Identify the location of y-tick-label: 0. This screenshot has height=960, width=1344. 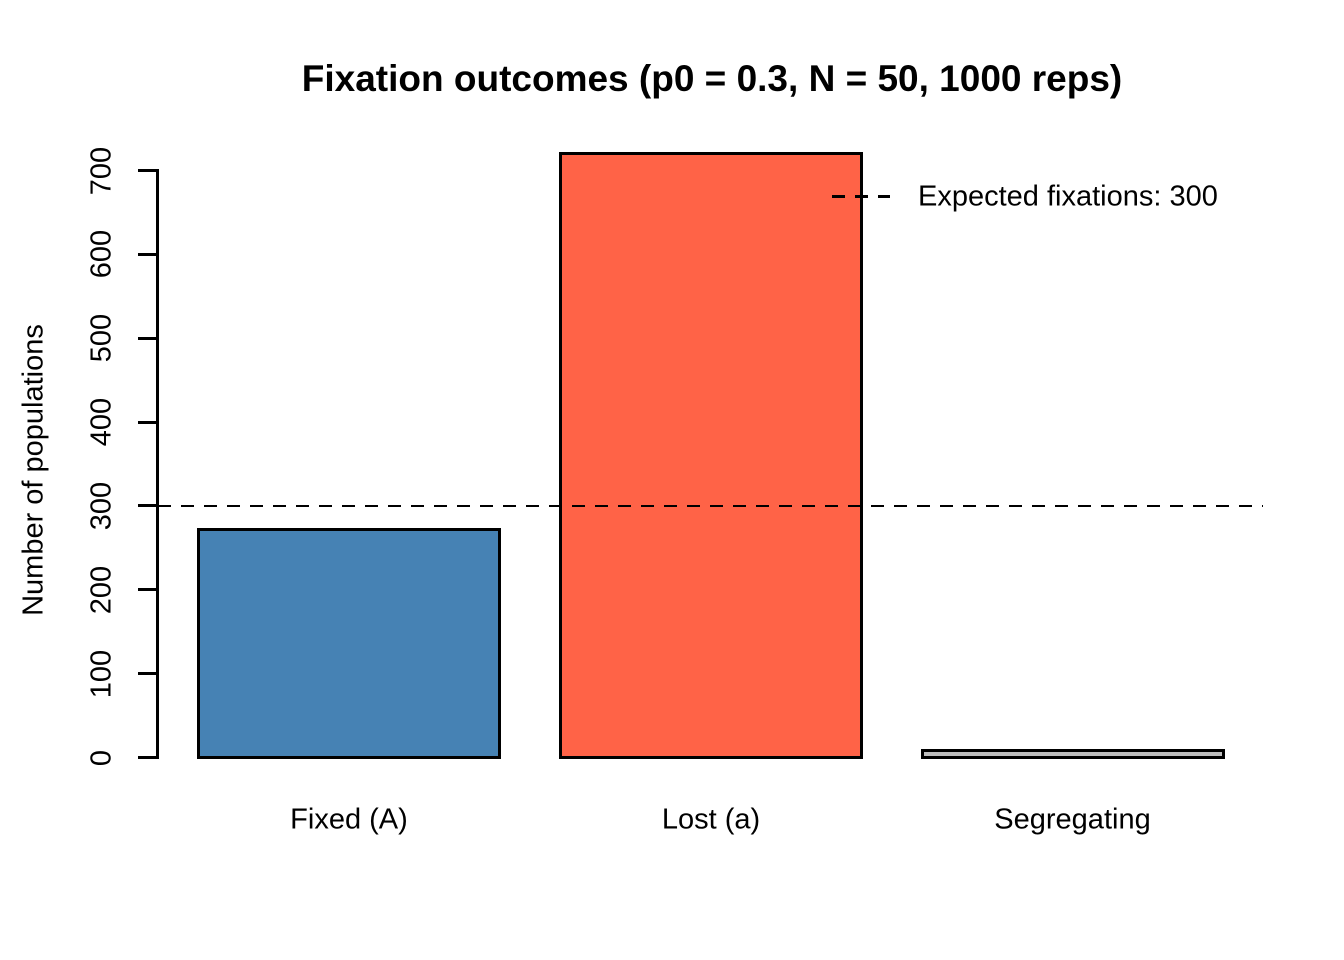
(101, 757).